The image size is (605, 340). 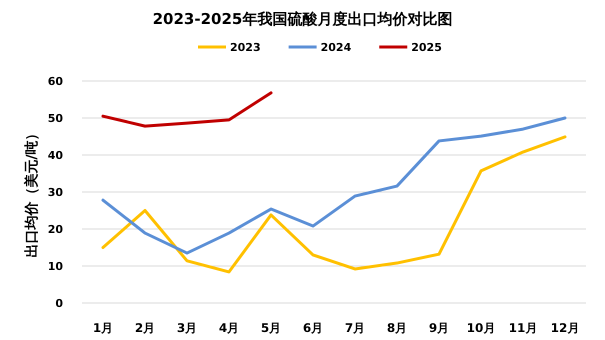 I want to click on y-axis-title: 出口均价（美元/吨）, so click(x=31, y=192).